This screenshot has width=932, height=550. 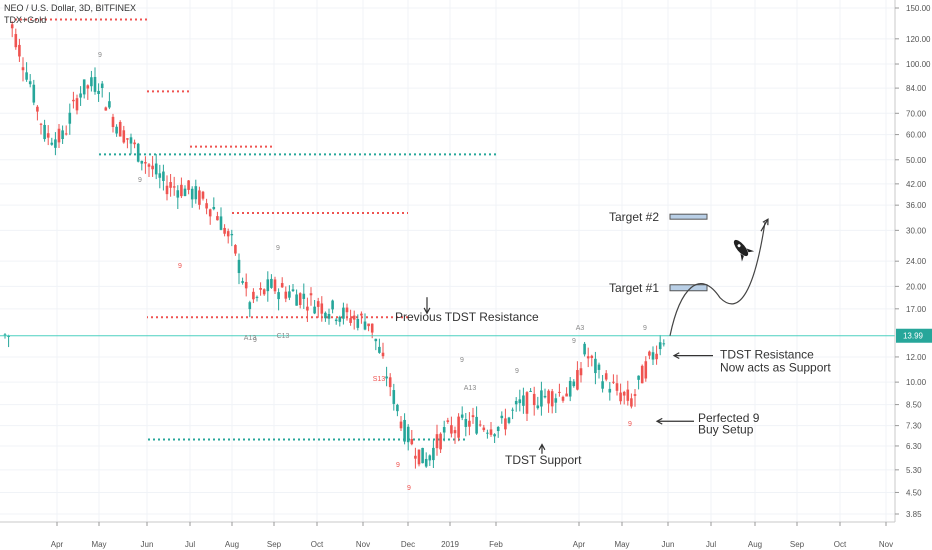 What do you see at coordinates (764, 225) in the screenshot?
I see `projection-arrow` at bounding box center [764, 225].